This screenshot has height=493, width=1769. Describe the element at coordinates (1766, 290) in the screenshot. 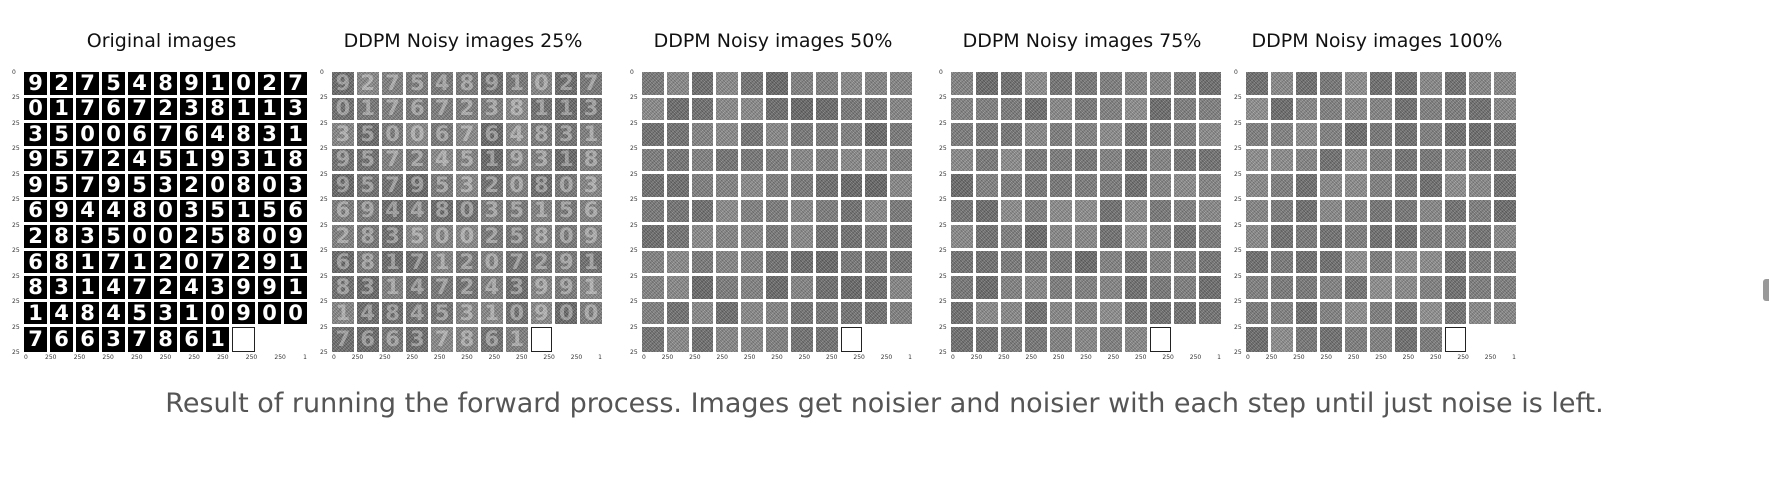

I see `scrollbar-handle` at that location.